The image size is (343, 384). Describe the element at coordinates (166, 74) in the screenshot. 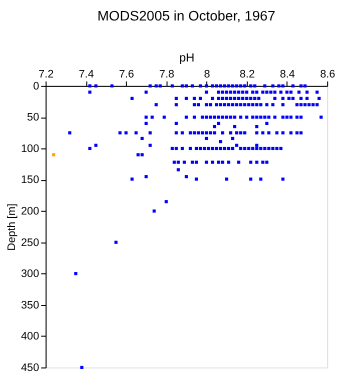

I see `x-tick-label: 7.8` at that location.